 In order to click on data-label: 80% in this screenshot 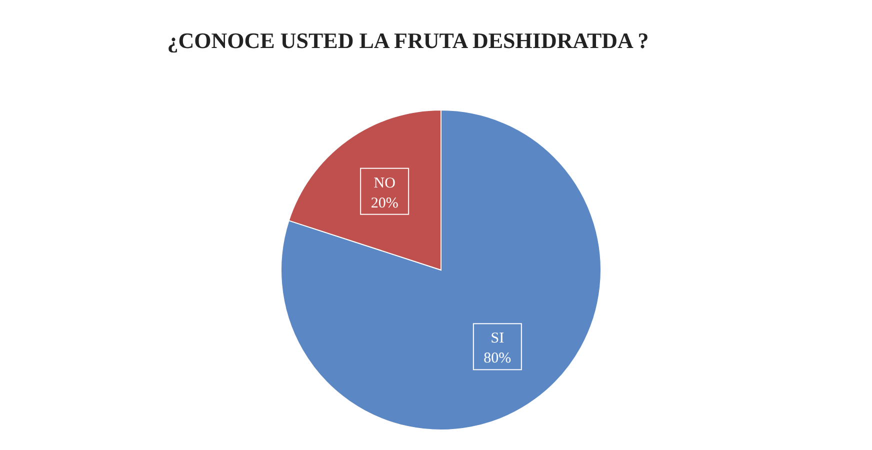, I will do `click(498, 358)`.